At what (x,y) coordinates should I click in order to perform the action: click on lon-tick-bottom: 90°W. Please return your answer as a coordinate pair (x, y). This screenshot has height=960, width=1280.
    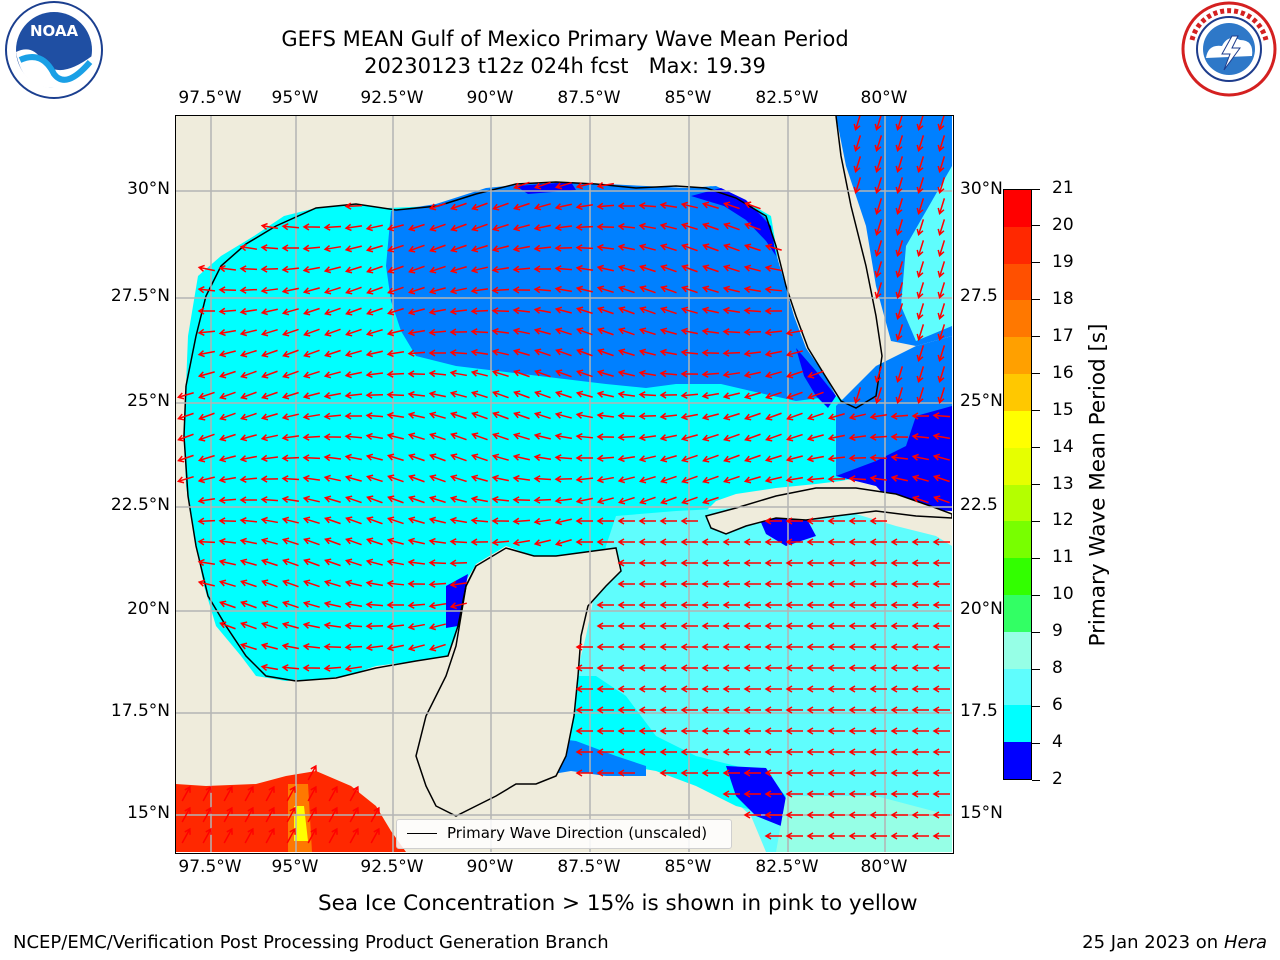
    Looking at the image, I should click on (490, 867).